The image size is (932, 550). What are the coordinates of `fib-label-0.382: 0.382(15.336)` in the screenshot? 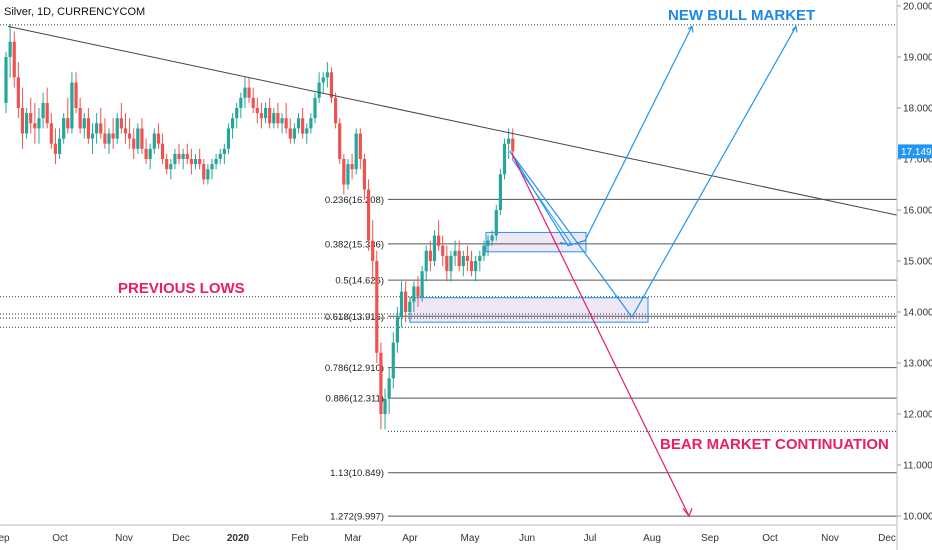 It's located at (354, 244).